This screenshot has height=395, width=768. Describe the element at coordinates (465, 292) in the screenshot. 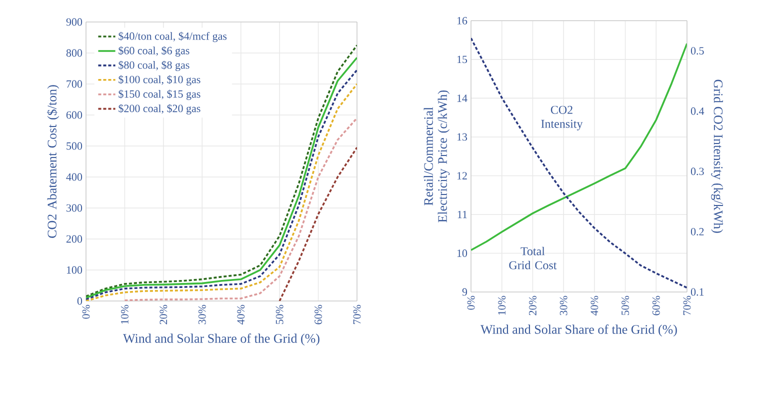

I see `y-tick-label: 9` at that location.